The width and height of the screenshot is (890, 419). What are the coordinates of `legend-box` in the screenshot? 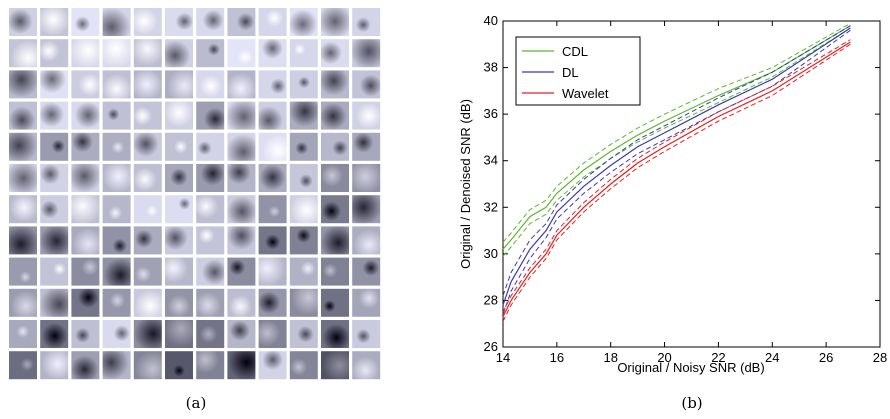 It's located at (578, 71).